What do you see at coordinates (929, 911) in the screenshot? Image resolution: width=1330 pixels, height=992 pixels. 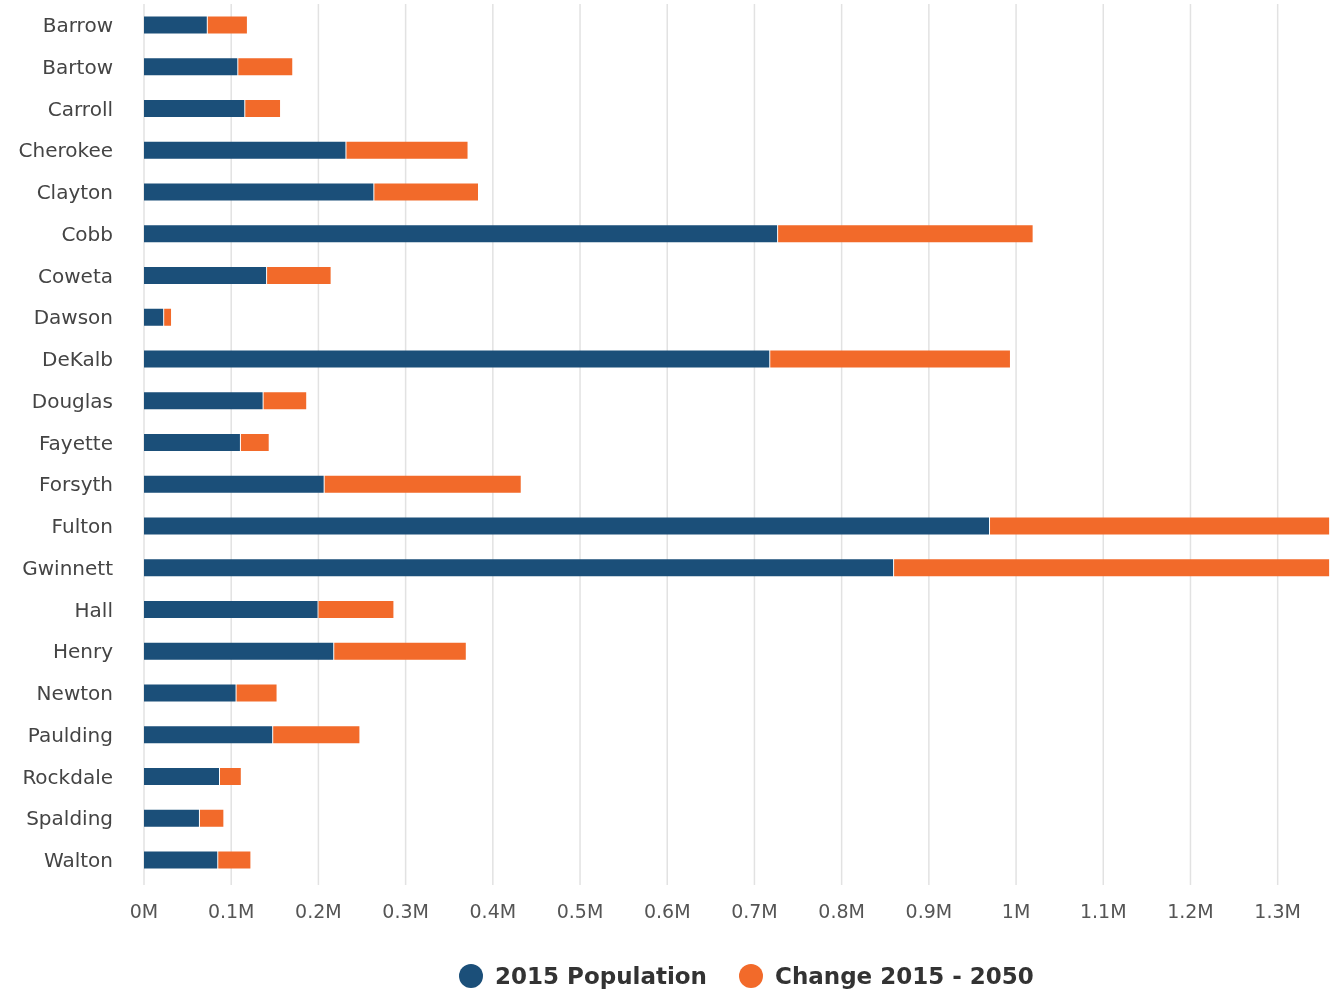 I see `x-tick-label: 0.9M` at bounding box center [929, 911].